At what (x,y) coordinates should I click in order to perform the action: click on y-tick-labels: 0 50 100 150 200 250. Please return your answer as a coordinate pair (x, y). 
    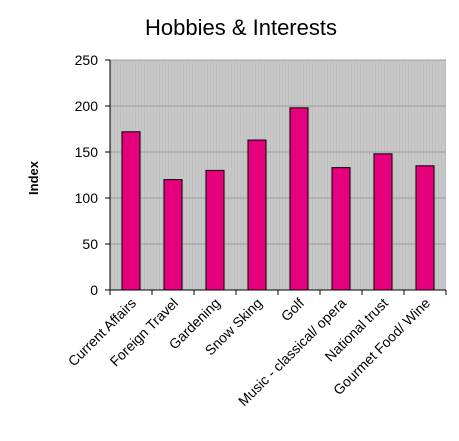
    Looking at the image, I should click on (87, 175).